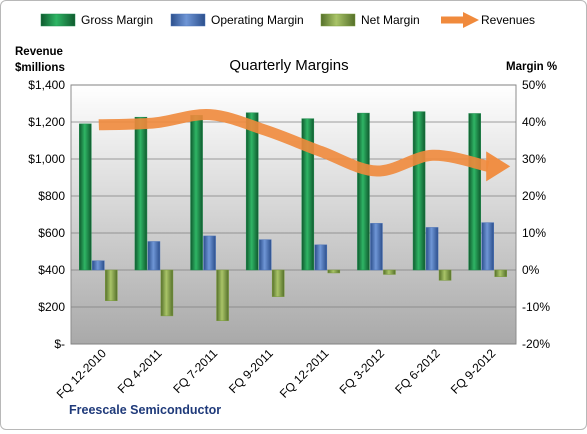 This screenshot has width=587, height=434. Describe the element at coordinates (304, 373) in the screenshot. I see `x-tick-label: FQ 12-2011` at that location.